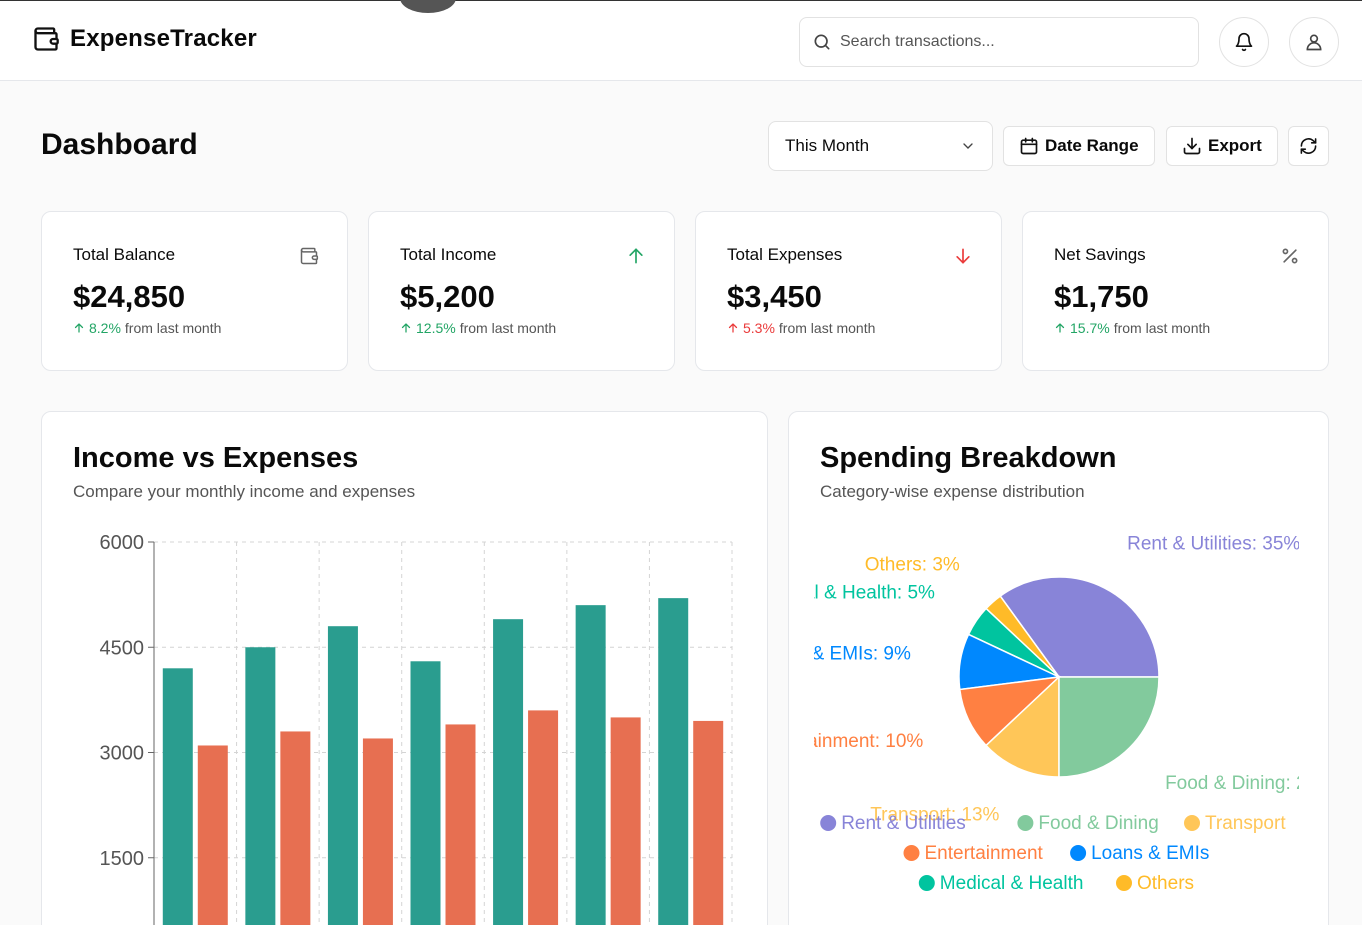 Image resolution: width=1362 pixels, height=925 pixels. I want to click on pie-label: Transport: 13%, so click(934, 815).